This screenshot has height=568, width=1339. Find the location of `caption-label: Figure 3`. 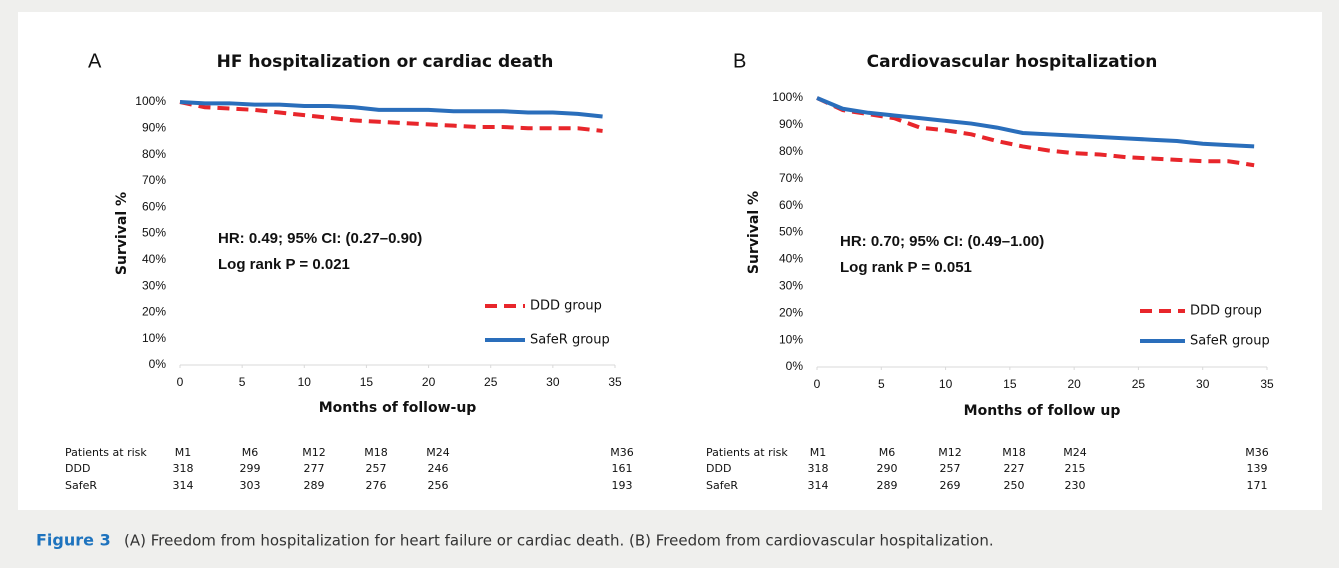

caption-label: Figure 3 is located at coordinates (73, 540).